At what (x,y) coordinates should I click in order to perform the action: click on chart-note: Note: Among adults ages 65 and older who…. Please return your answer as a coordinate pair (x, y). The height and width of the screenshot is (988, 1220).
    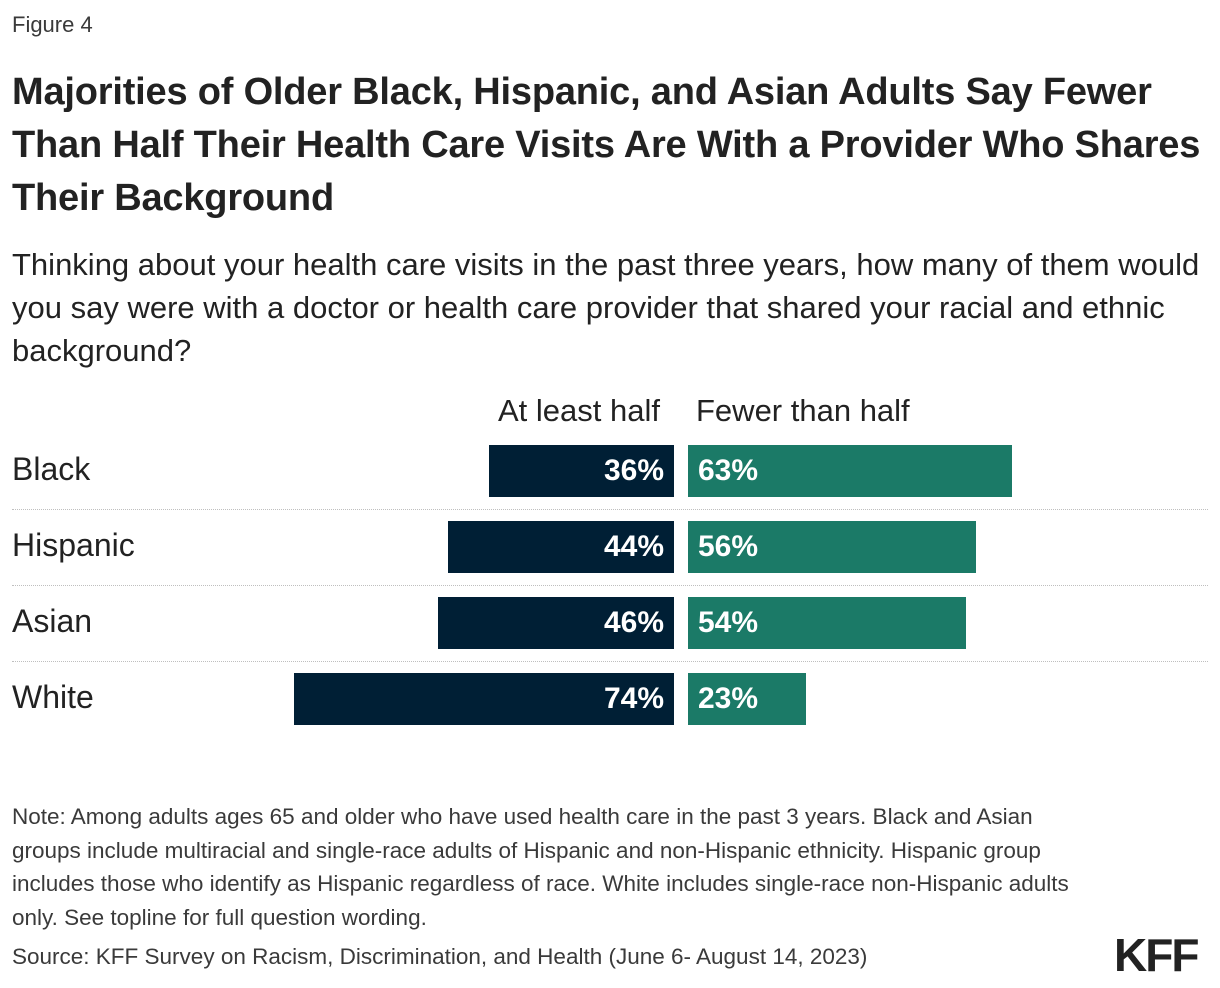
    Looking at the image, I should click on (540, 867).